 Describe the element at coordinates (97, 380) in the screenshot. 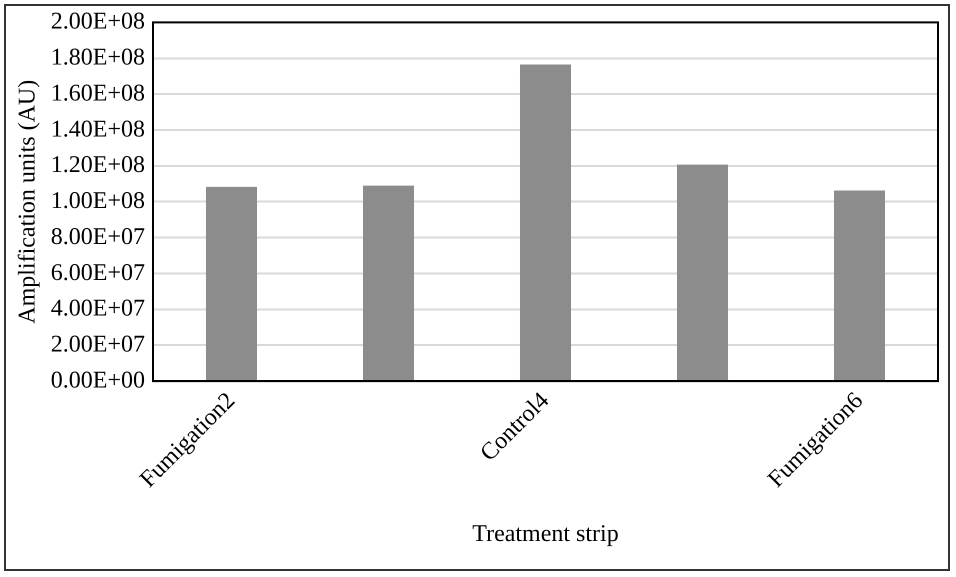

I see `y-tick-label: 0.00E+00` at that location.